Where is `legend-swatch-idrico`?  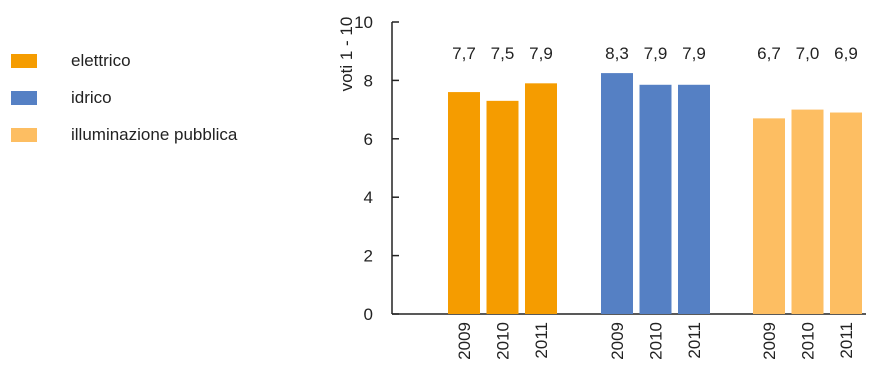 legend-swatch-idrico is located at coordinates (24, 97).